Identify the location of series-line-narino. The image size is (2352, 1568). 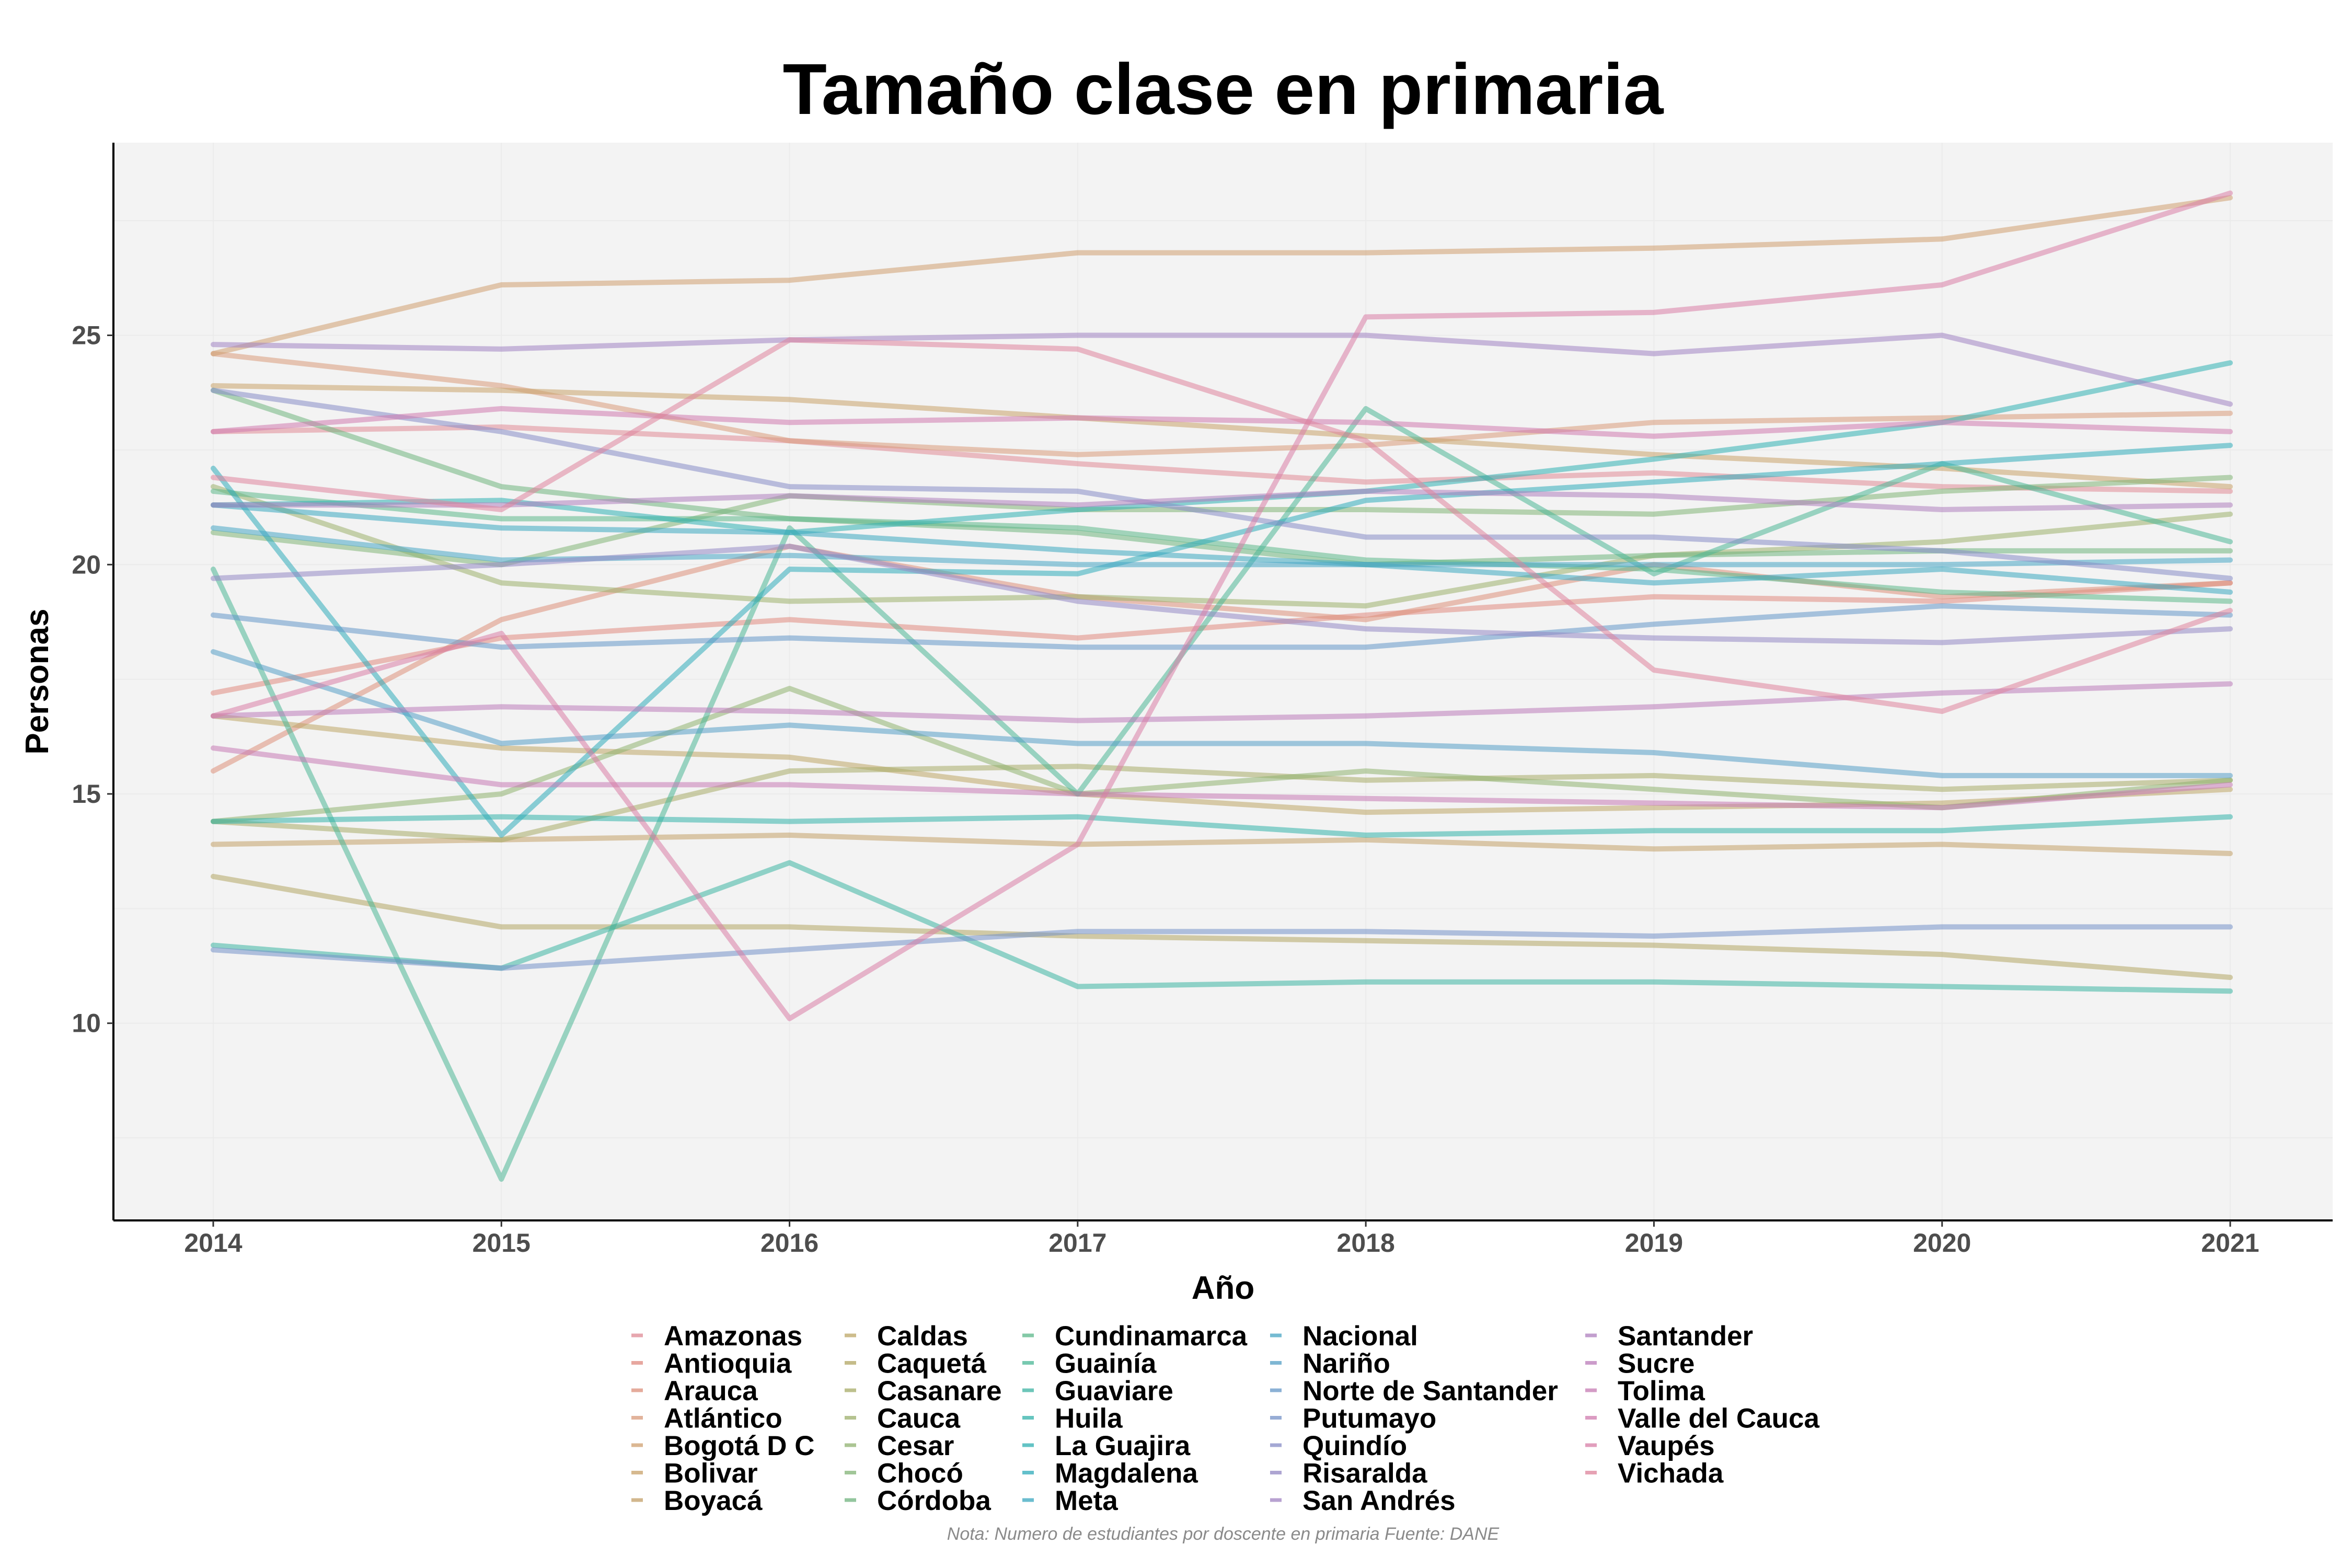
(1222, 713).